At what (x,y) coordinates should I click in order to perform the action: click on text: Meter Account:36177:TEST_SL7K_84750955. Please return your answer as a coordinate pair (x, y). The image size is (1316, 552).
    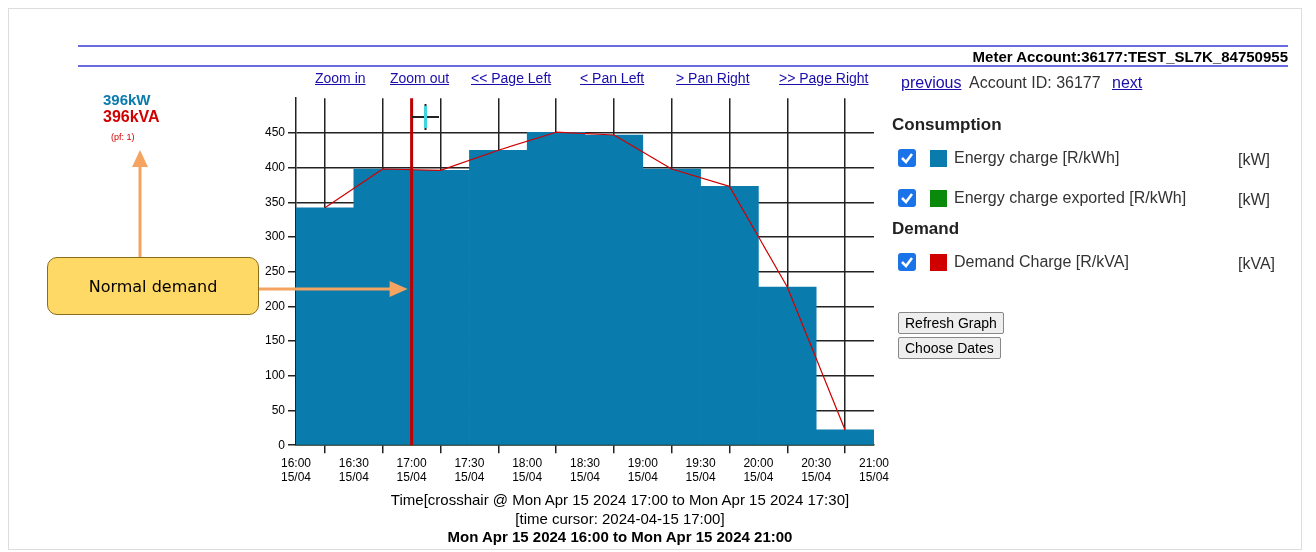
    Looking at the image, I should click on (1130, 56).